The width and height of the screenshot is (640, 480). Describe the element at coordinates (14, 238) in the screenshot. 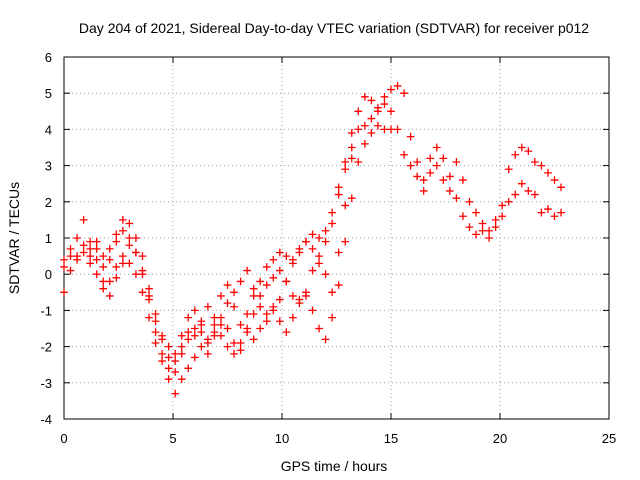

I see `y-axis-label: SDTVAR / TECUs` at that location.